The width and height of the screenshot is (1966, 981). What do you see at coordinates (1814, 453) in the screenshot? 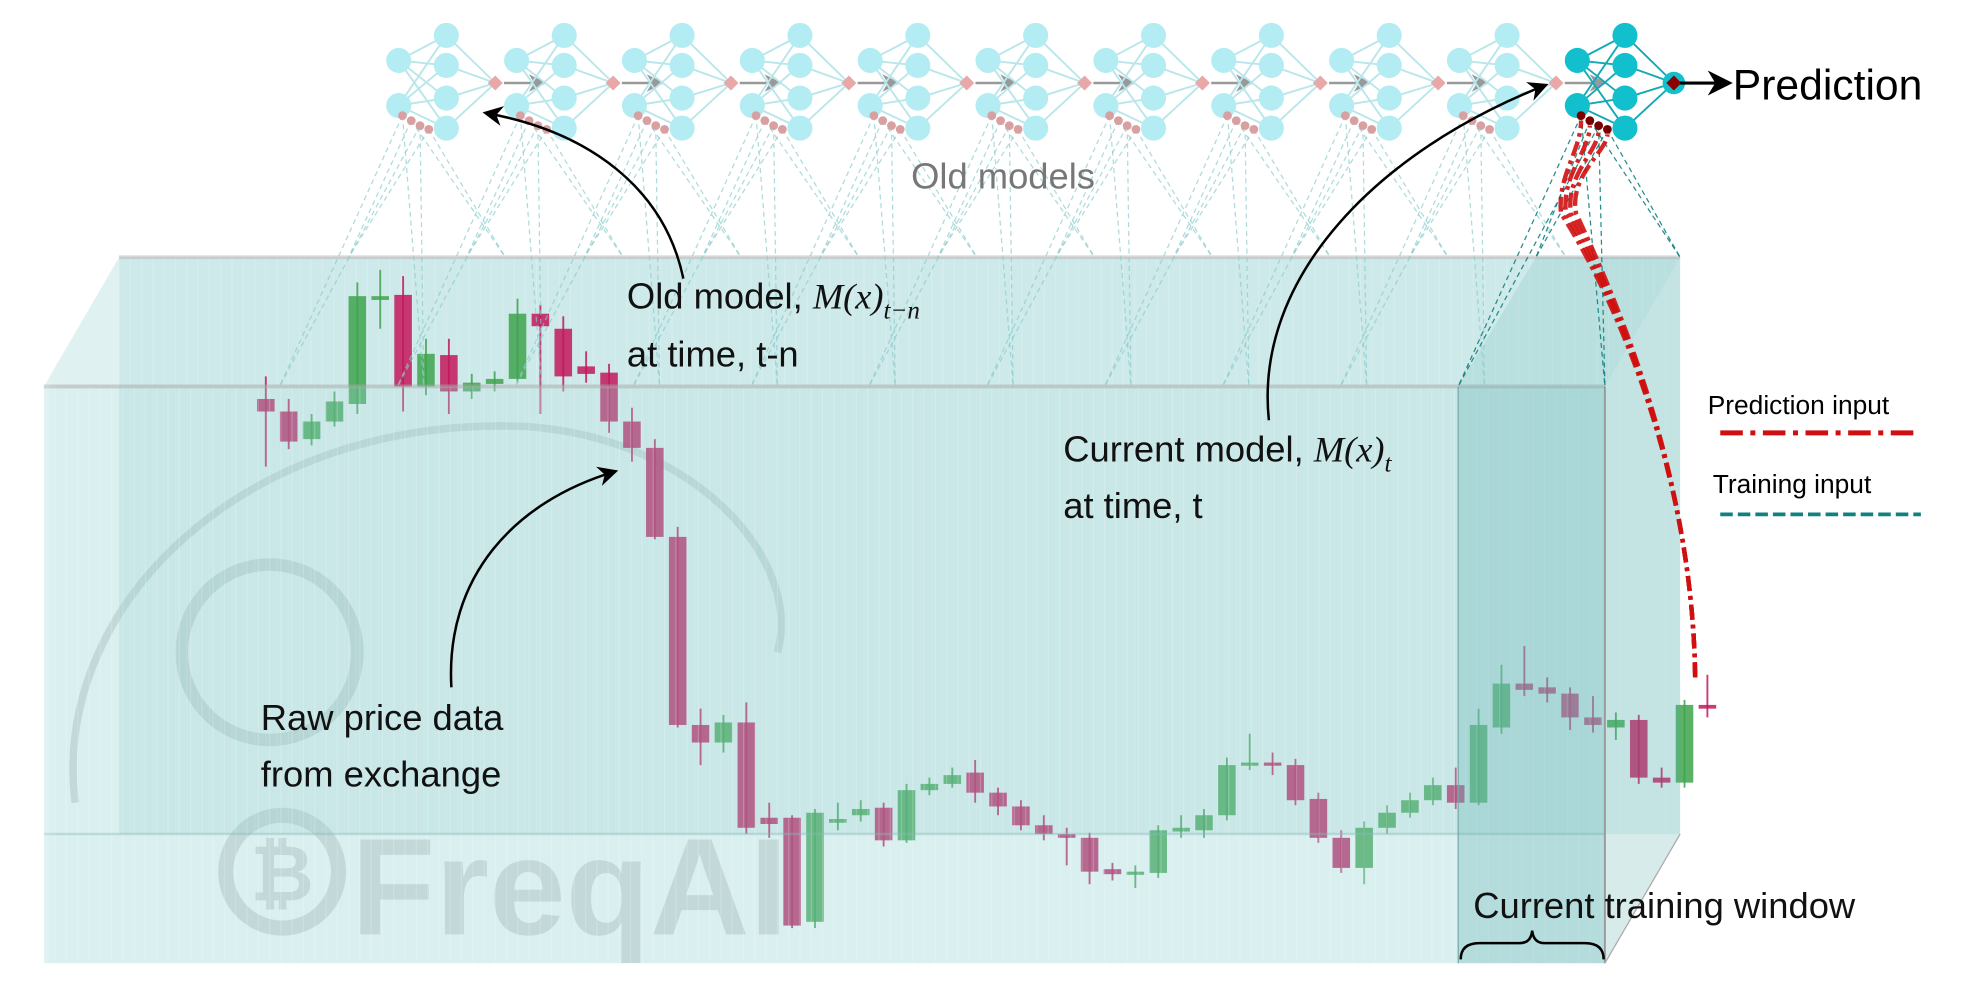
I see `legend: Prediction input Training input` at bounding box center [1814, 453].